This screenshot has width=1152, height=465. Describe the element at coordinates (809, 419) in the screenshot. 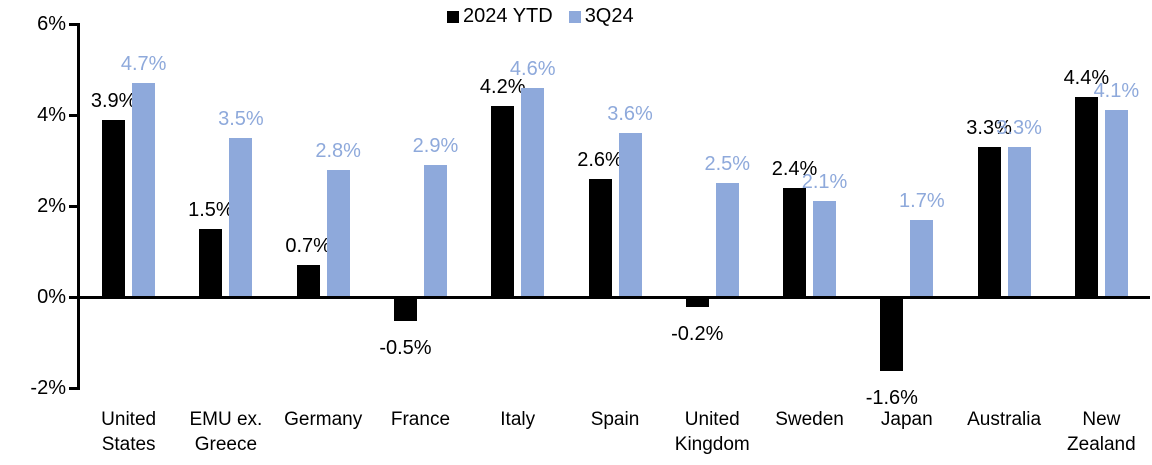

I see `category-label-sweden: Sweden` at that location.